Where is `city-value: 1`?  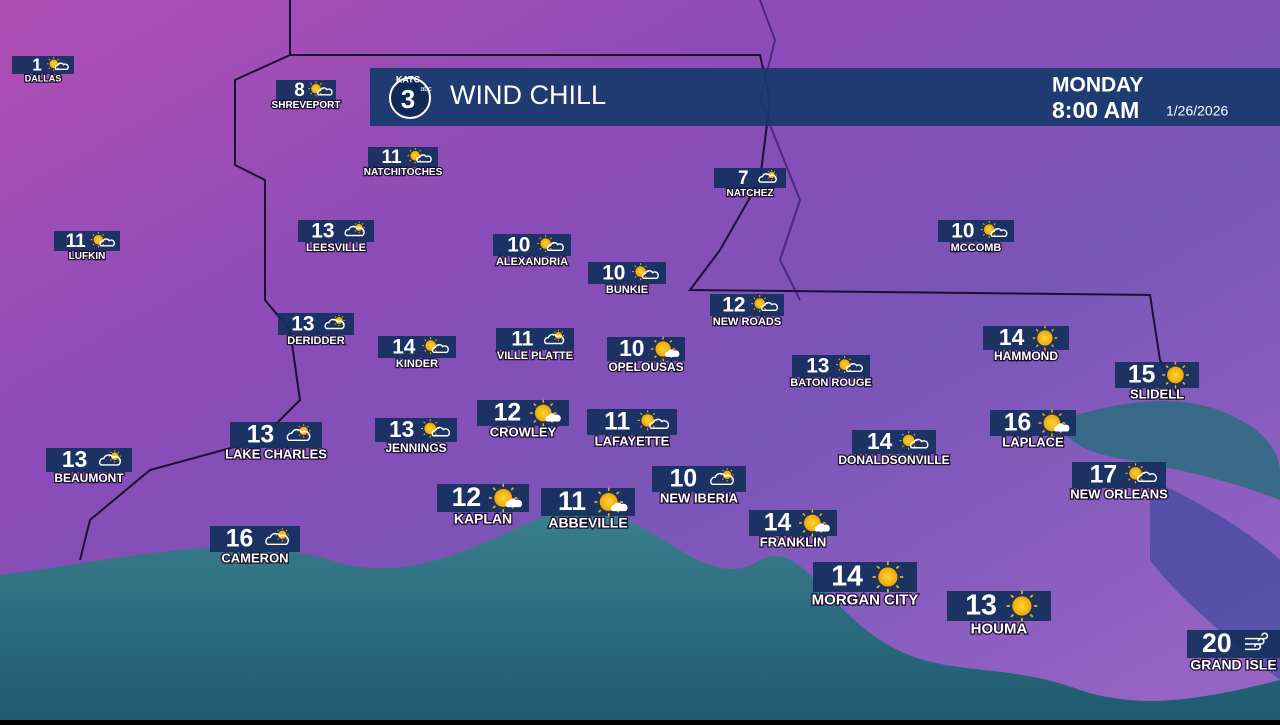 city-value: 1 is located at coordinates (37, 65).